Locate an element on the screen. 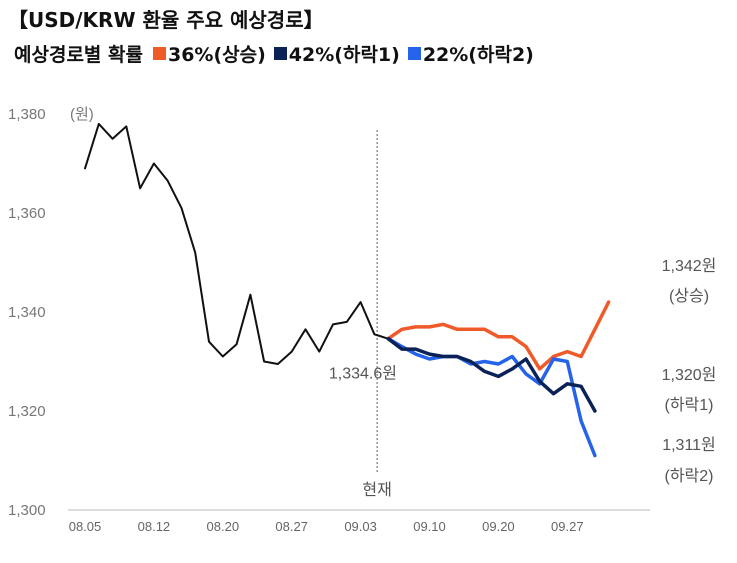 The height and width of the screenshot is (563, 737). y-axis-label: (원) is located at coordinates (82, 114).